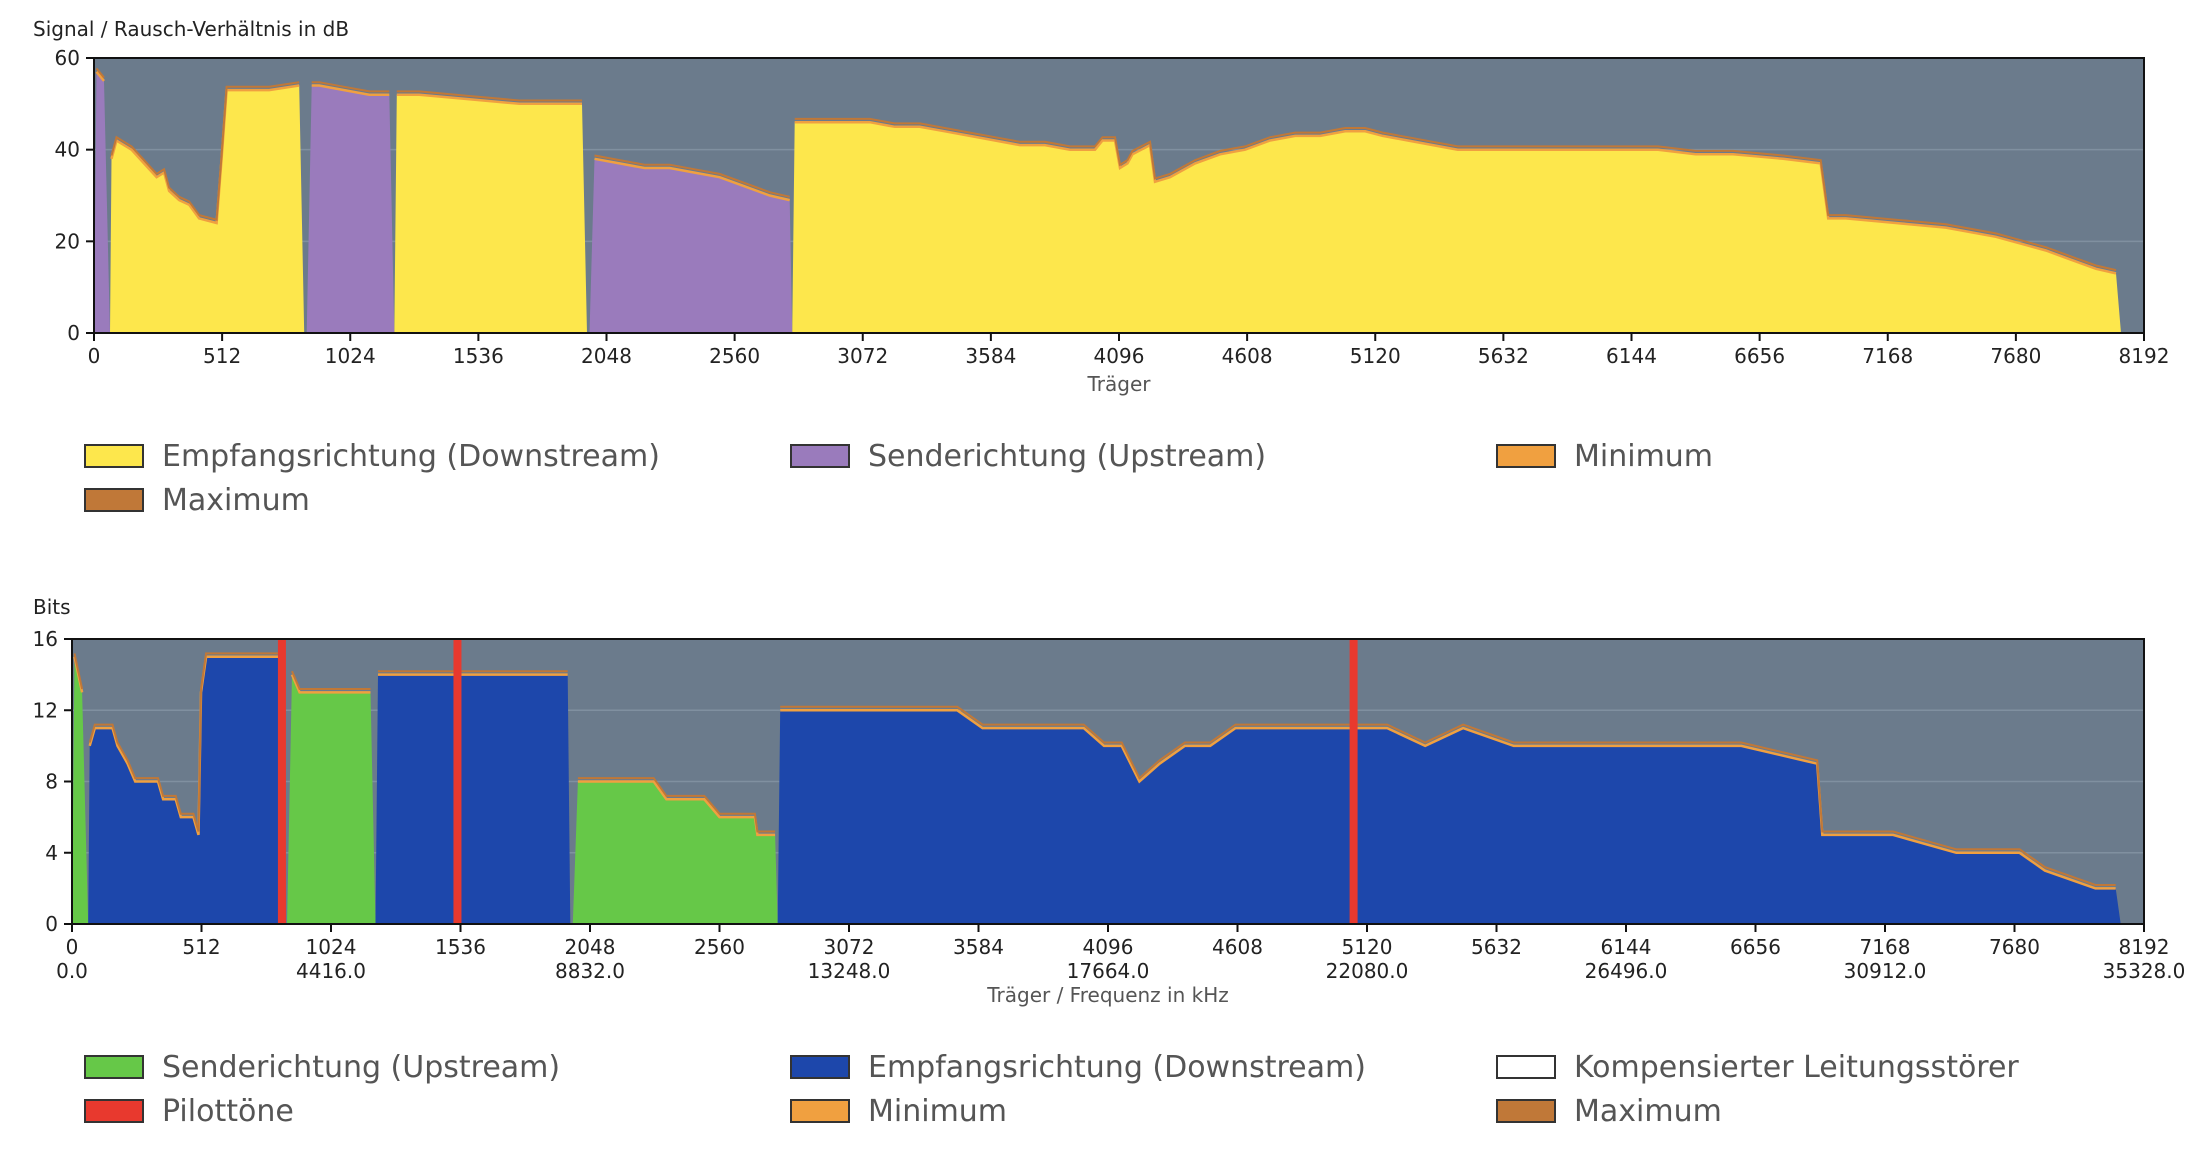 This screenshot has height=1156, width=2194. I want to click on y-tick-label: 8, so click(51, 782).